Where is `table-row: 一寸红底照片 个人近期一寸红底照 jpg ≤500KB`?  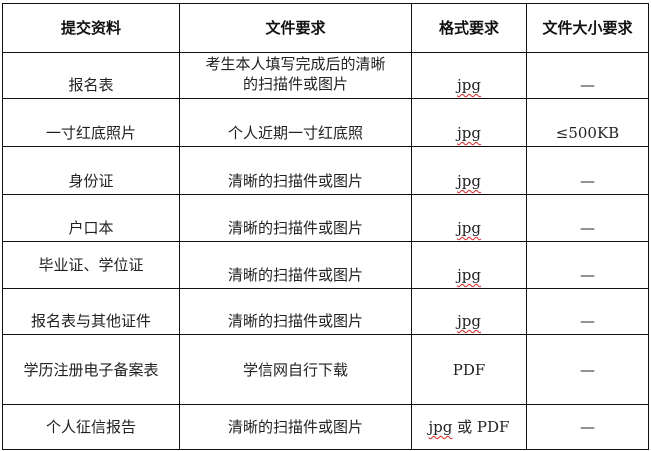 table-row: 一寸红底照片 个人近期一寸红底照 jpg ≤500KB is located at coordinates (325, 122).